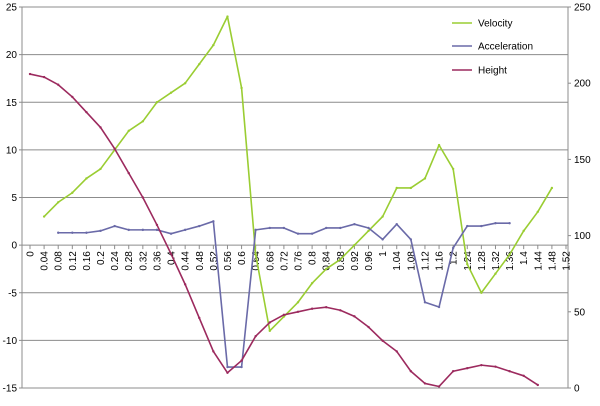 The width and height of the screenshot is (600, 406). Describe the element at coordinates (115, 261) in the screenshot. I see `x-tick-label: 0.24` at that location.